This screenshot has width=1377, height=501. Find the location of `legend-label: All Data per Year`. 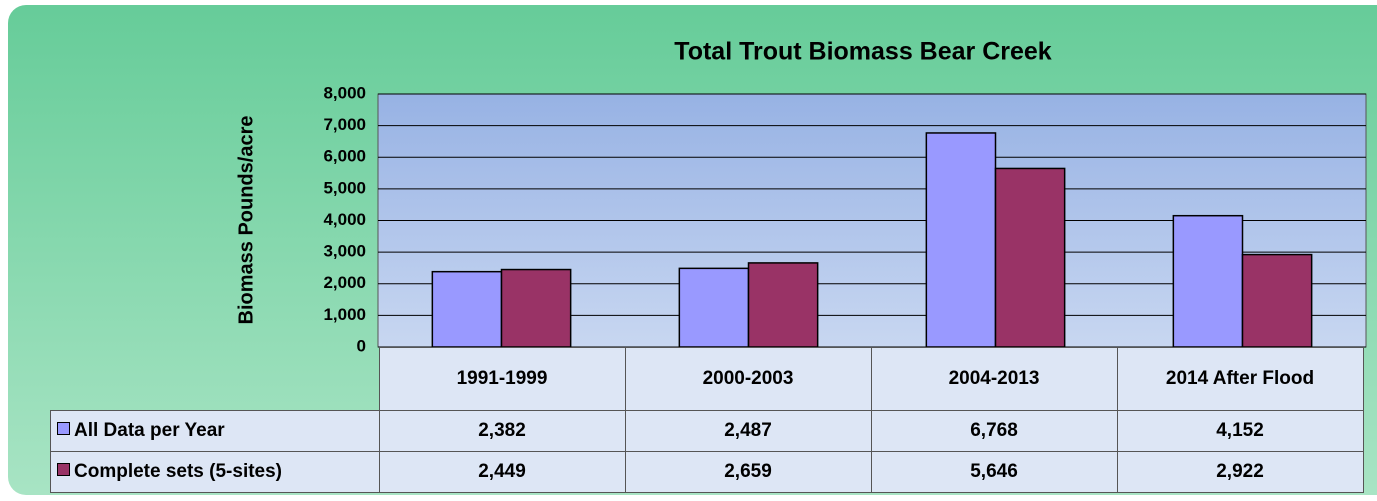

legend-label: All Data per Year is located at coordinates (149, 430).